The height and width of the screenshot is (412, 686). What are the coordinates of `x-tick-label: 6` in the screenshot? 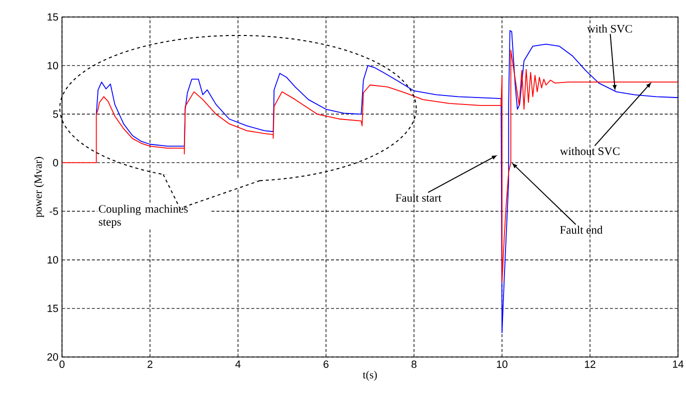 It's located at (326, 364).